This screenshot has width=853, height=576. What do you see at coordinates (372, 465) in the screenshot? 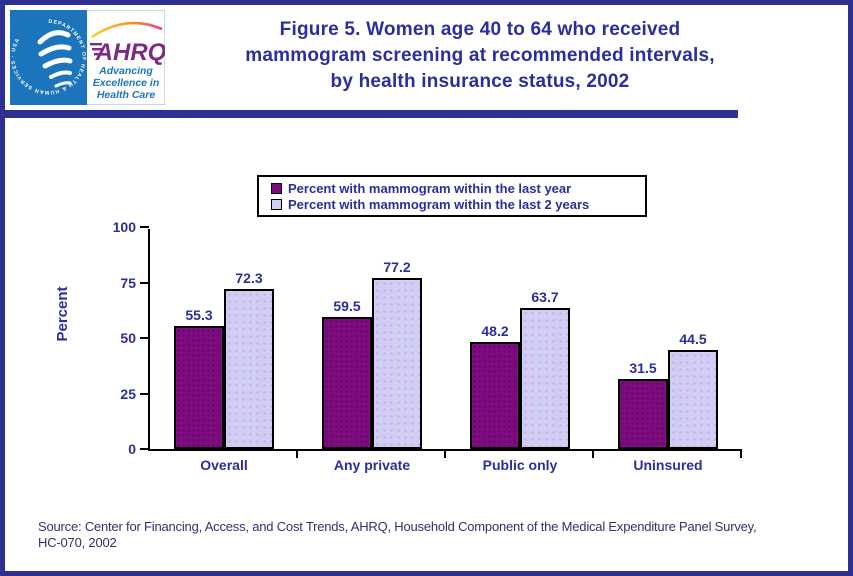
I see `x-category-label: Any private` at bounding box center [372, 465].